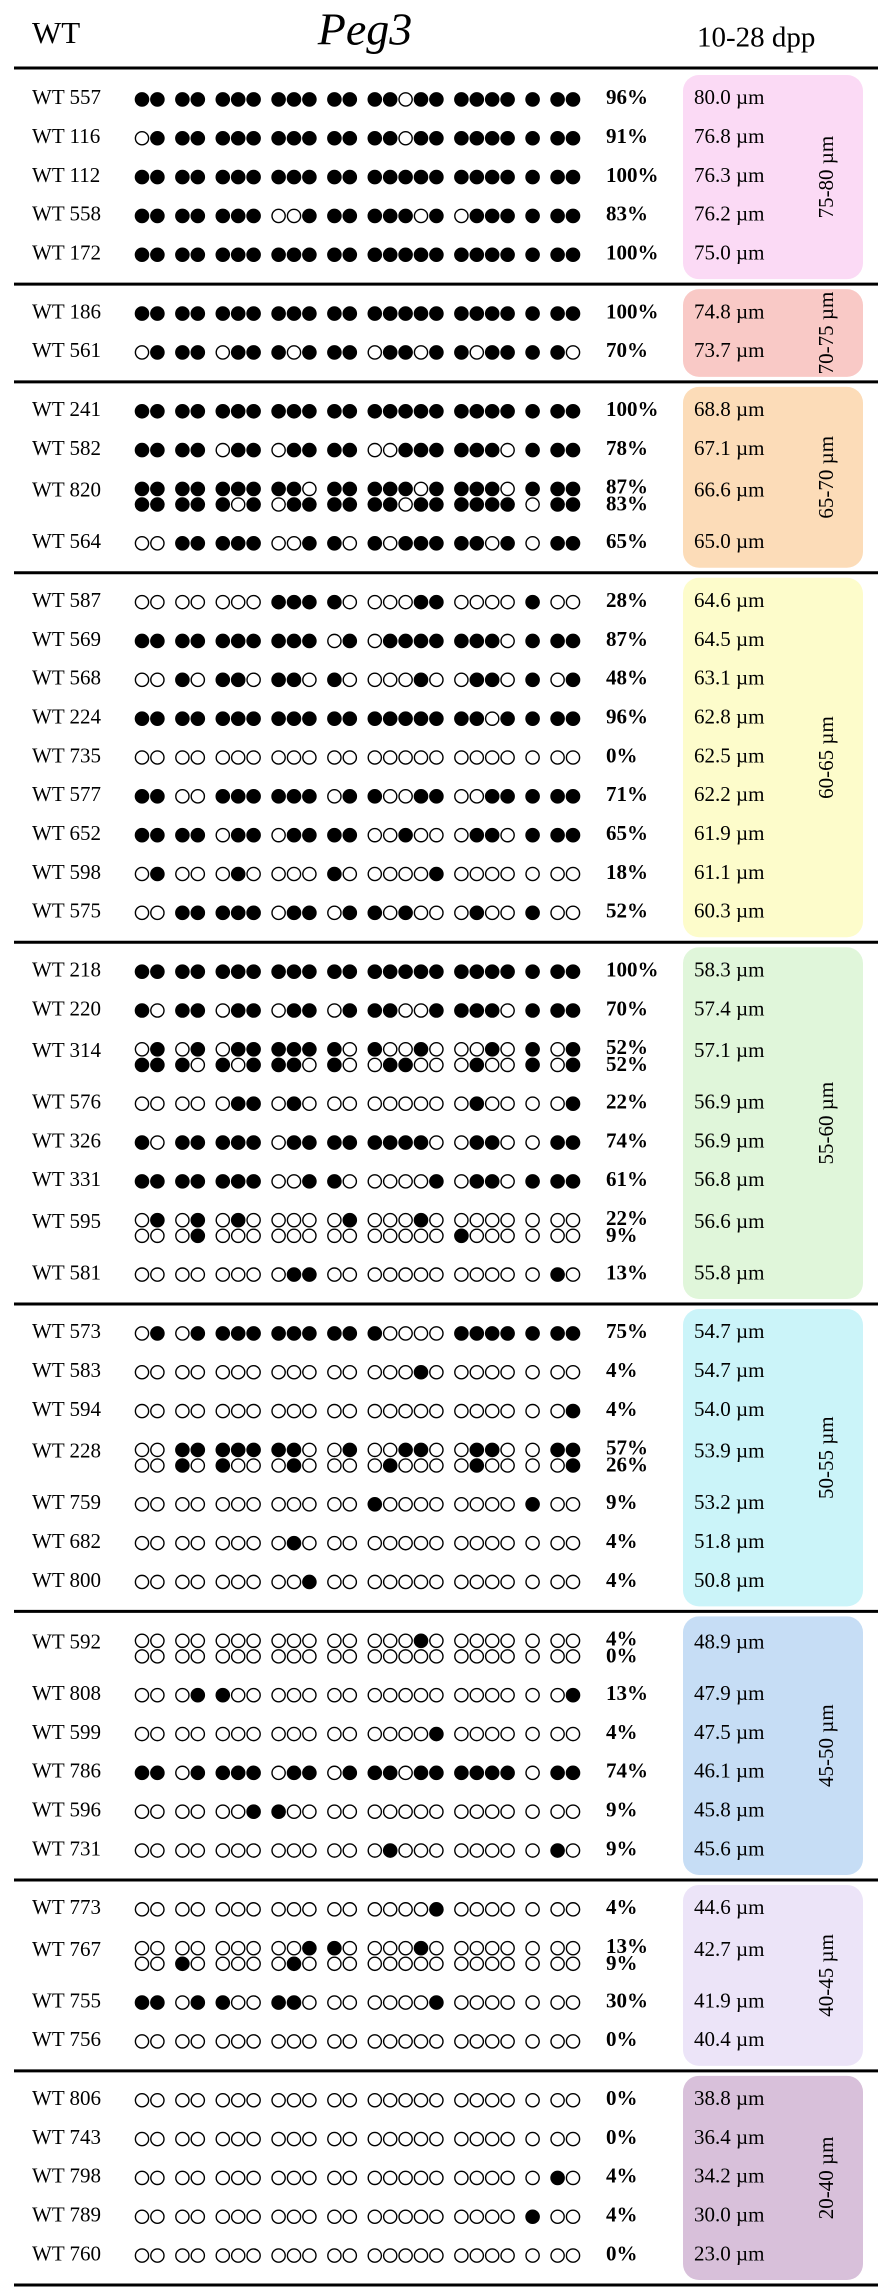 The width and height of the screenshot is (892, 2289). I want to click on oocyte-size: 65.0 µm, so click(729, 541).